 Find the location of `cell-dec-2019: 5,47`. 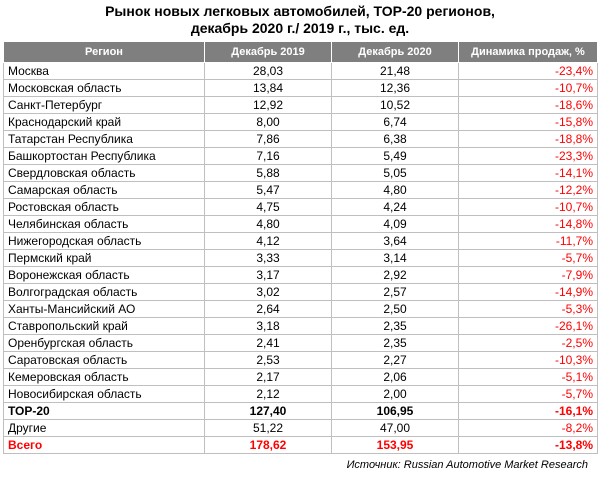

cell-dec-2019: 5,47 is located at coordinates (268, 190).